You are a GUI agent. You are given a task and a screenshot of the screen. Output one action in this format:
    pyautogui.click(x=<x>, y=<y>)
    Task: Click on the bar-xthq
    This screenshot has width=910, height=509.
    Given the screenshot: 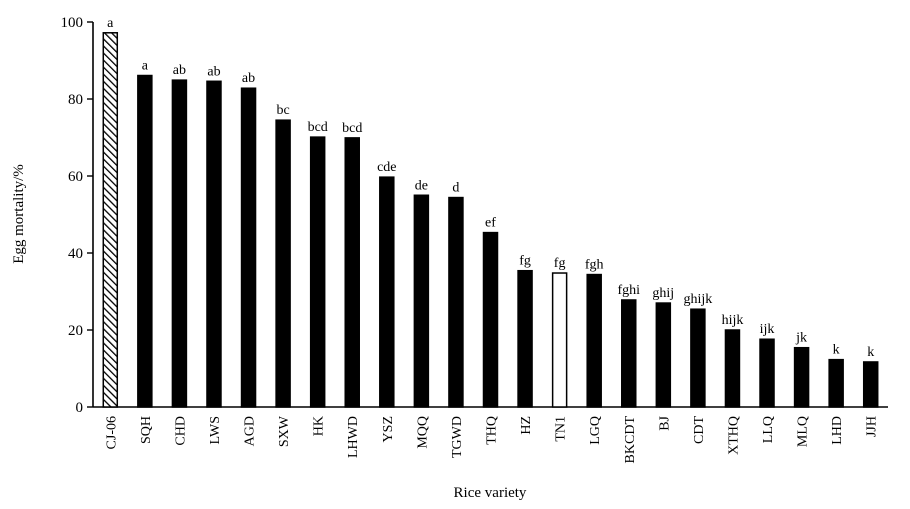 What is the action you would take?
    pyautogui.click(x=732, y=368)
    